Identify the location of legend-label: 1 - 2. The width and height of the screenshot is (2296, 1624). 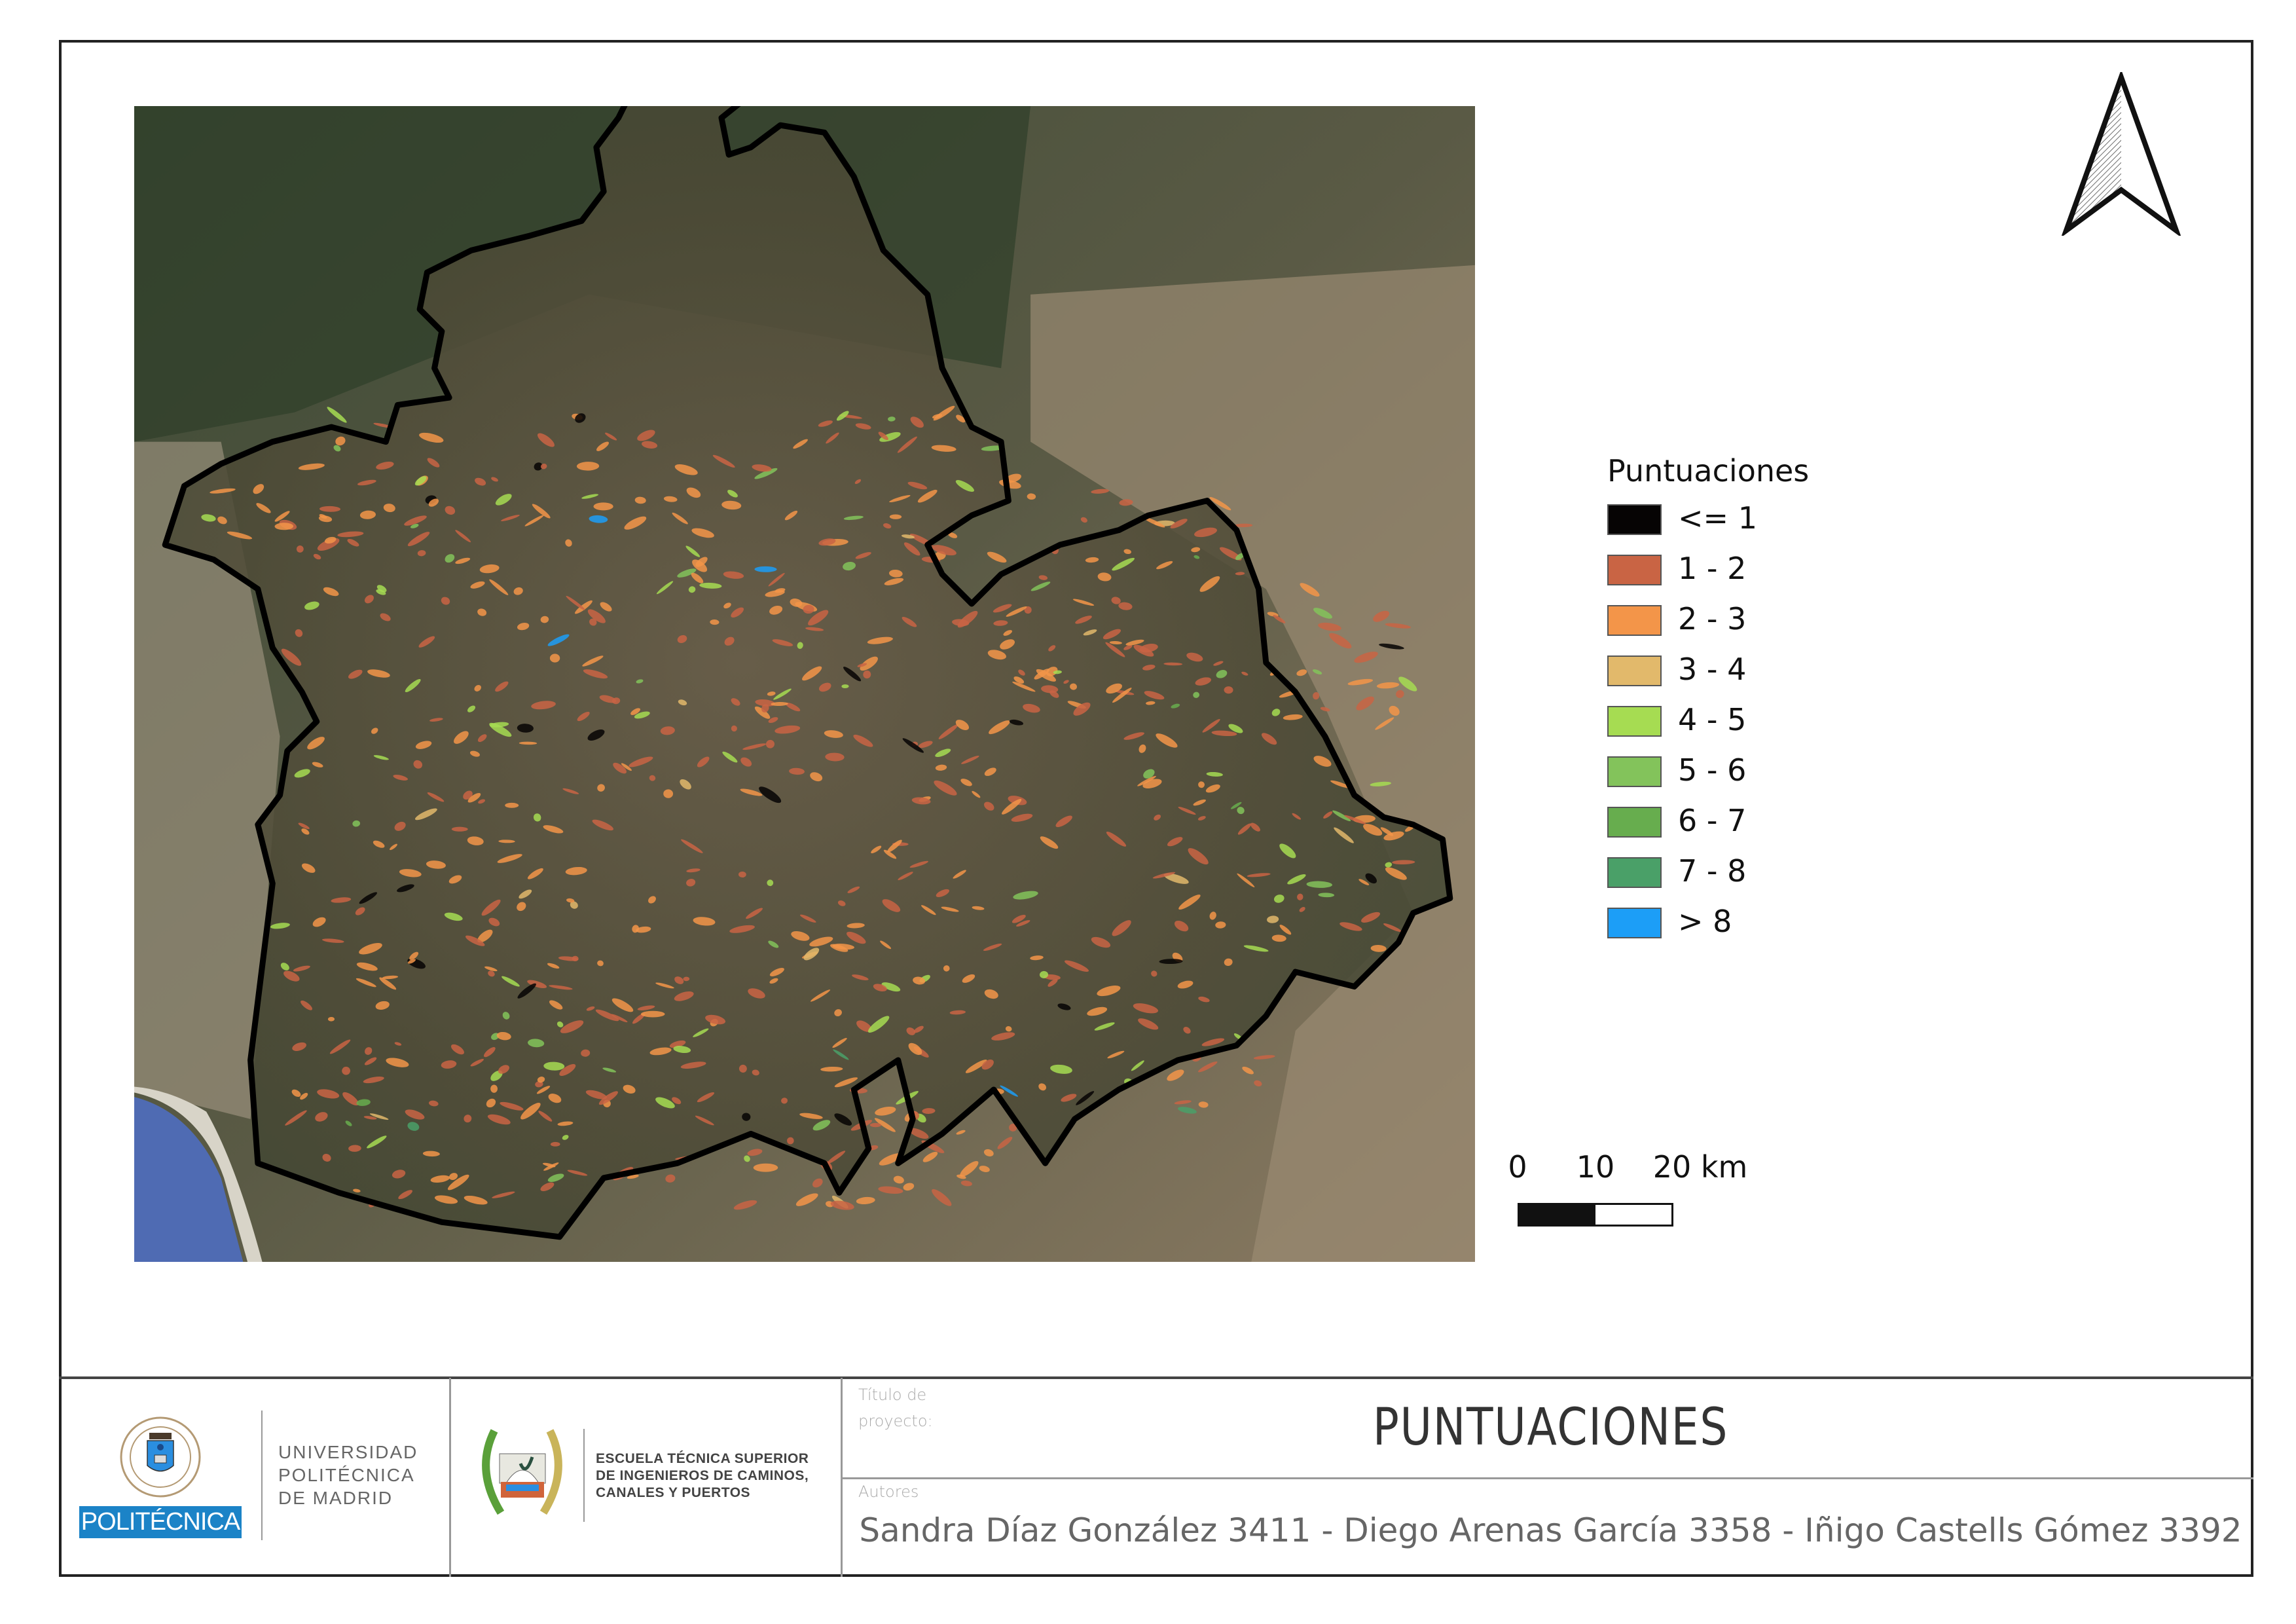
(1712, 568).